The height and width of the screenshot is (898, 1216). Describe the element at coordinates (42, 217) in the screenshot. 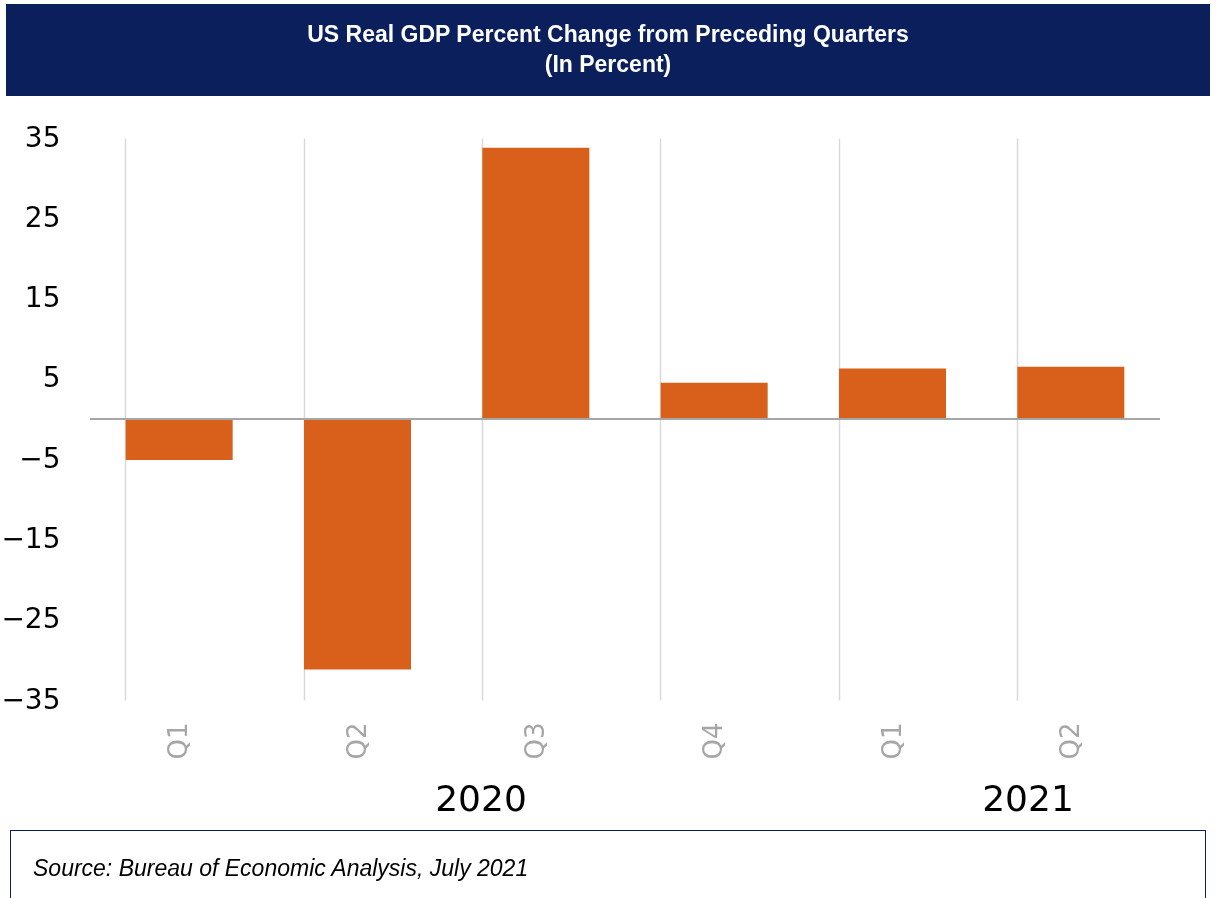

I see `y-tick-label: 25` at that location.